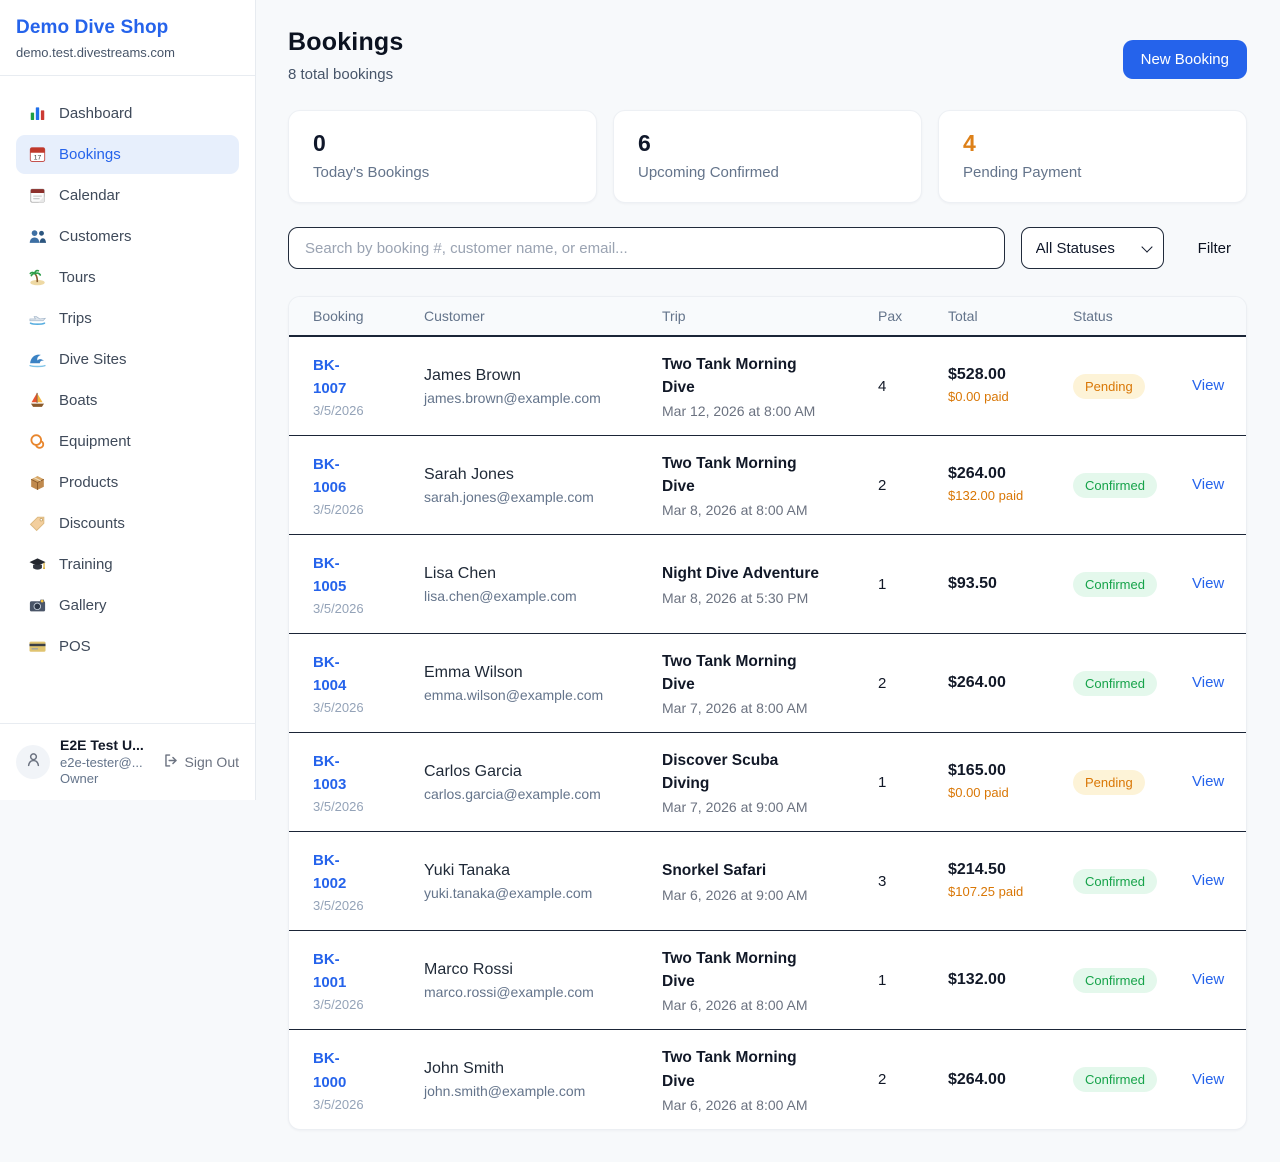  I want to click on sidebar-item-products: Products, so click(127, 482).